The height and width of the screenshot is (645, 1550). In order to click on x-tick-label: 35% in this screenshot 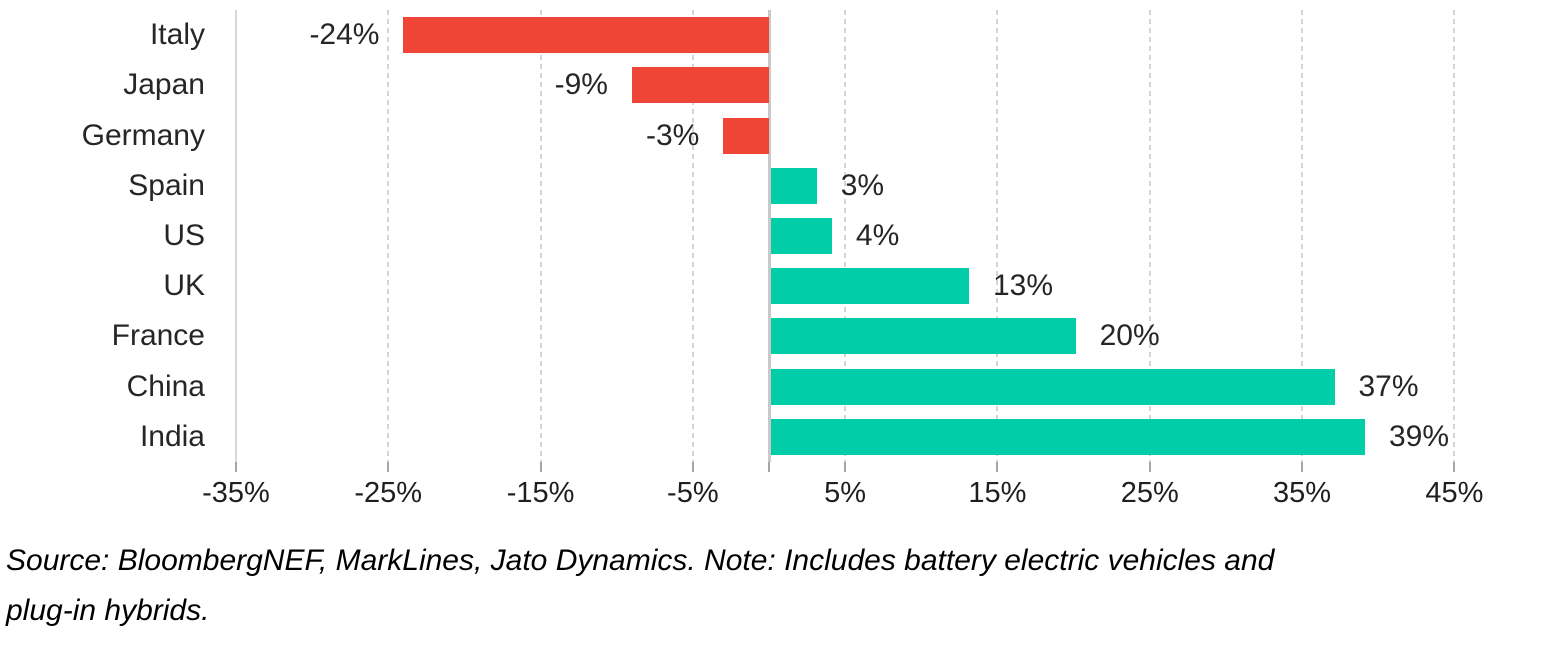, I will do `click(1302, 493)`.